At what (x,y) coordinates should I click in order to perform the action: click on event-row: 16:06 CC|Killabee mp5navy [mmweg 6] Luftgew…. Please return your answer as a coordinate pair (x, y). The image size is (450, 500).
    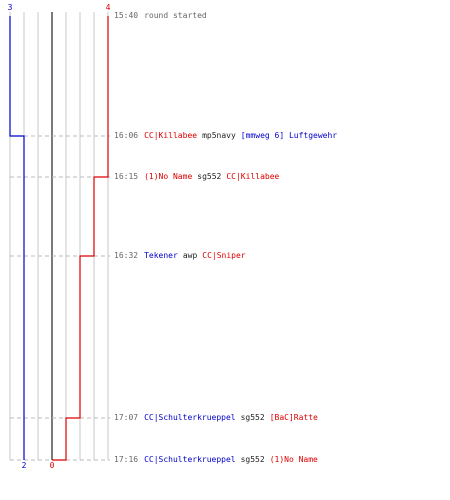
    Looking at the image, I should click on (228, 136).